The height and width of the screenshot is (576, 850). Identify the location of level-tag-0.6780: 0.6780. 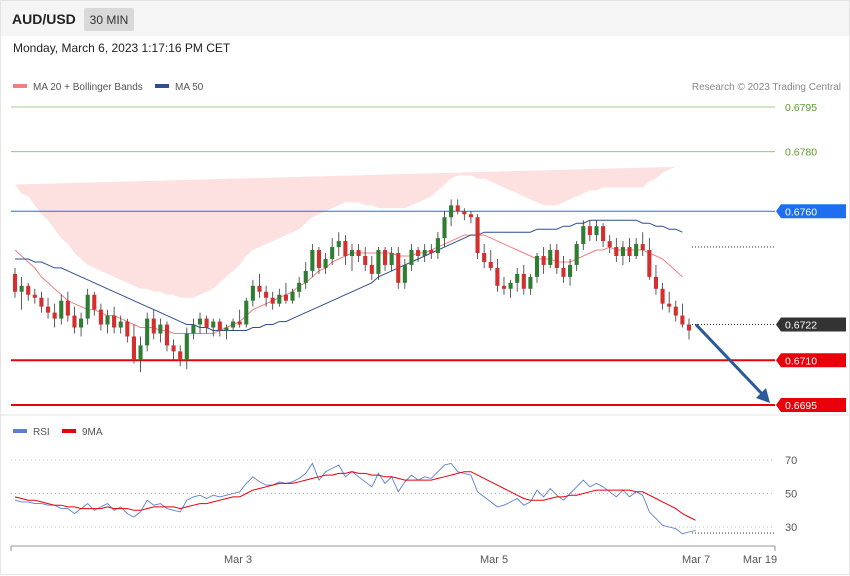
(801, 153).